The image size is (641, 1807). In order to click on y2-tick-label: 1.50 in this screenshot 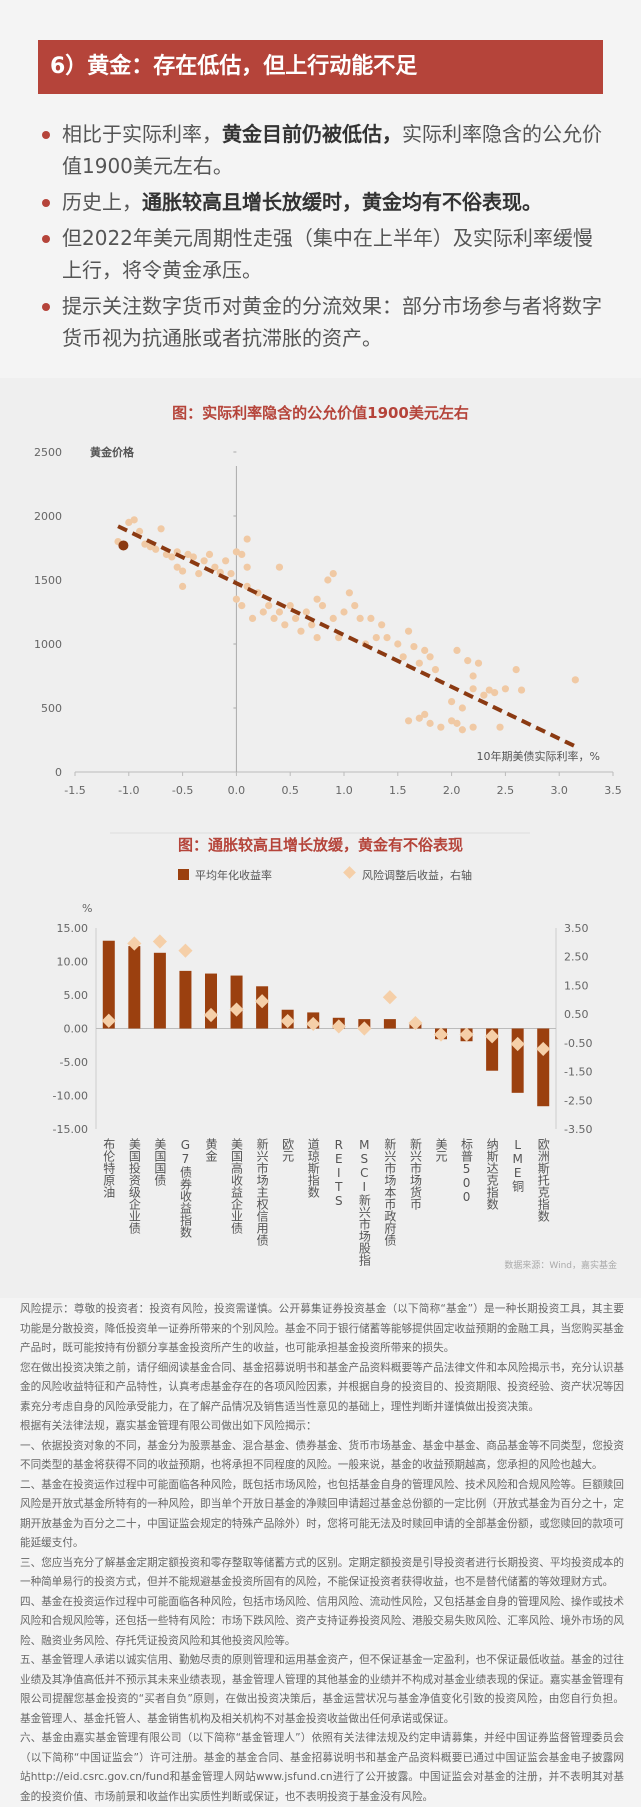, I will do `click(576, 985)`.